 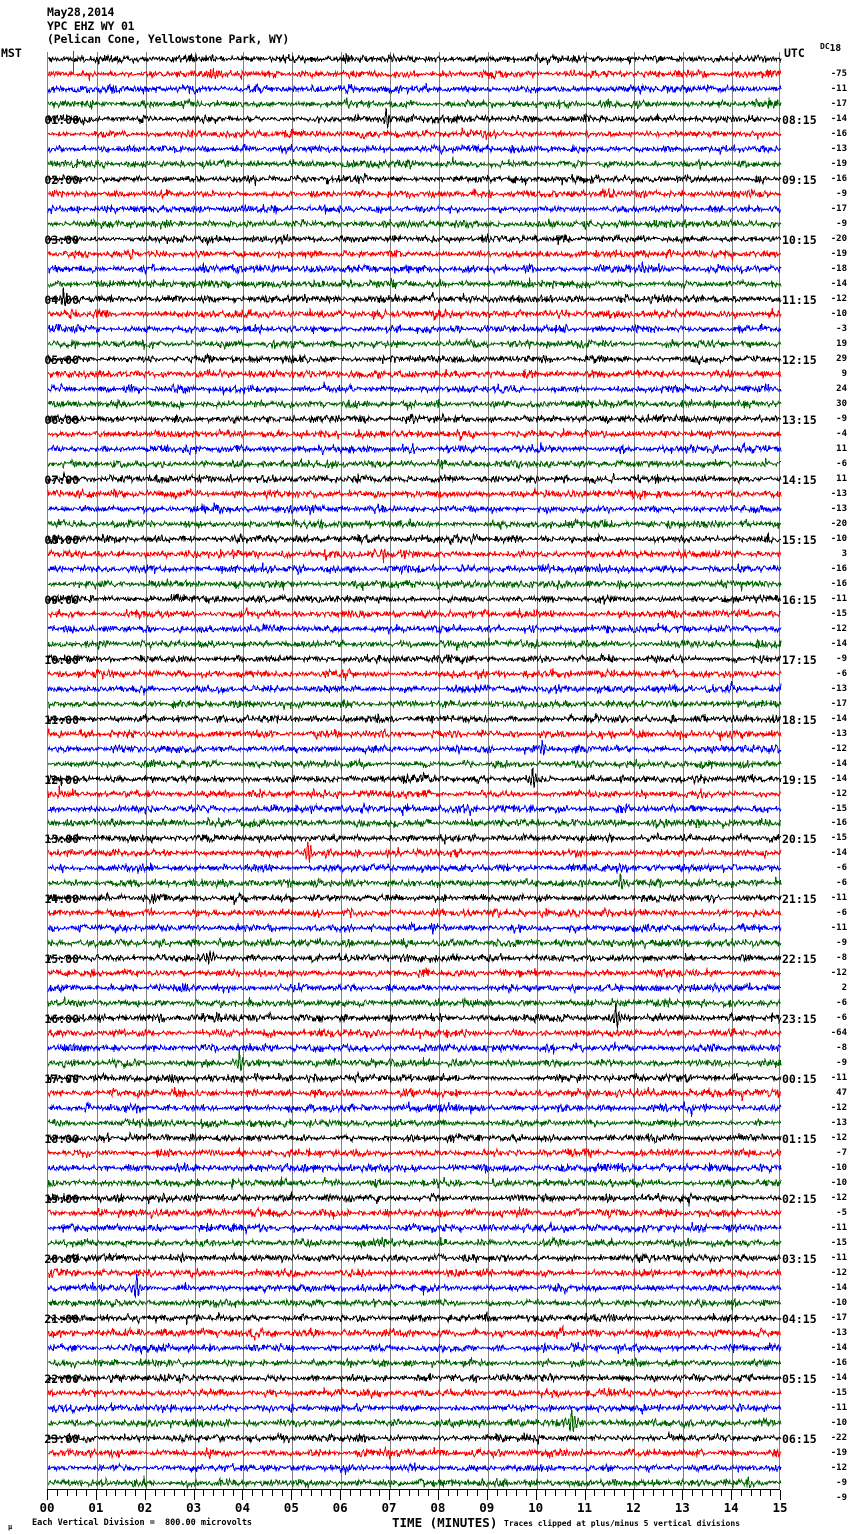 I want to click on dc-value-86: -16, so click(x=838, y=1363).